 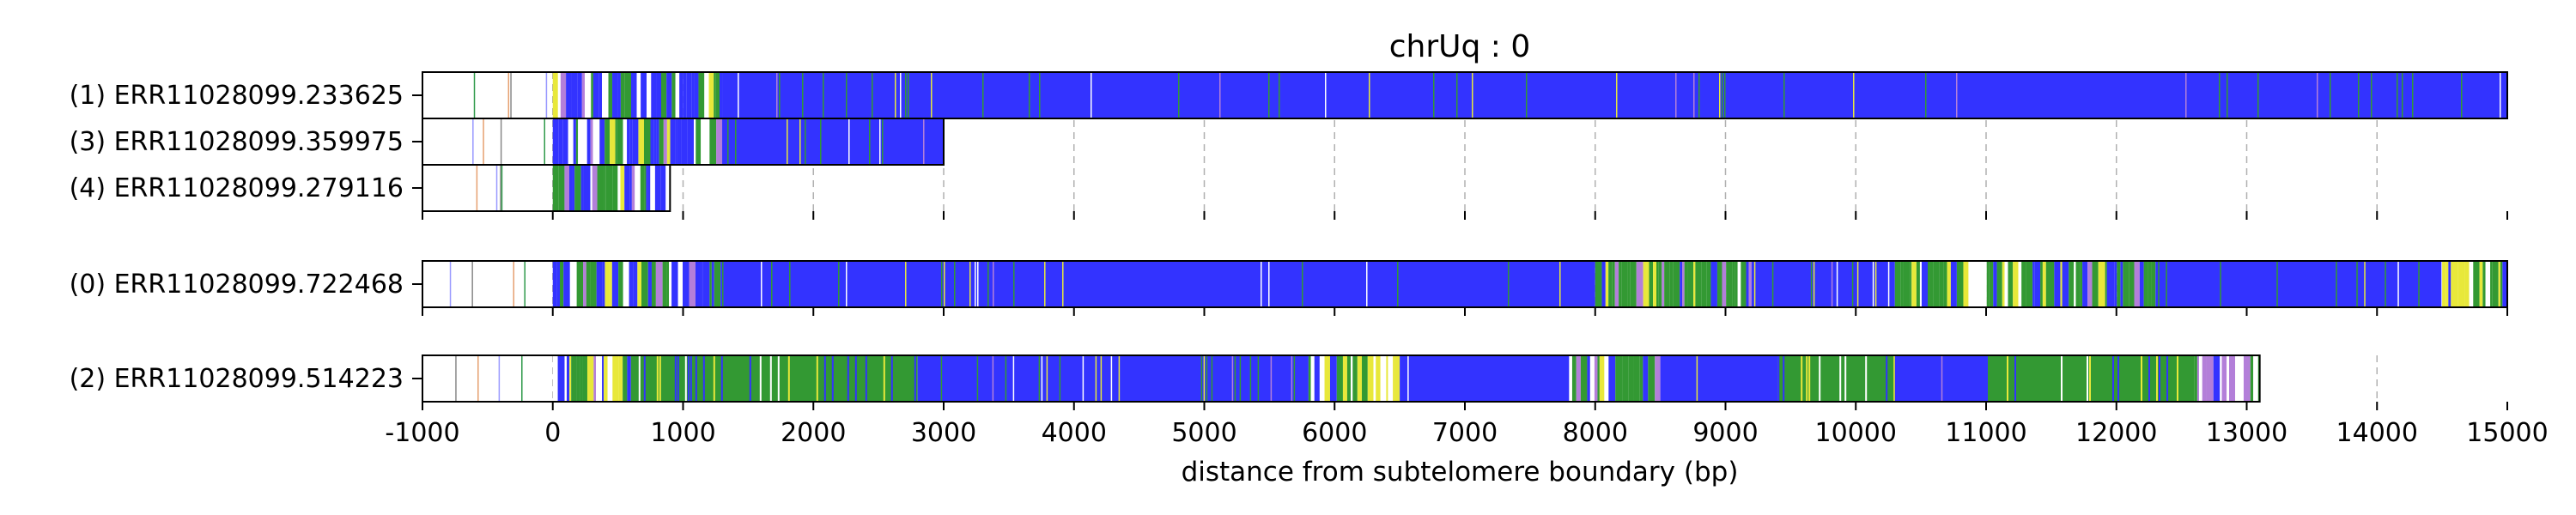 I want to click on x-tick-label: 7000, so click(x=1465, y=433).